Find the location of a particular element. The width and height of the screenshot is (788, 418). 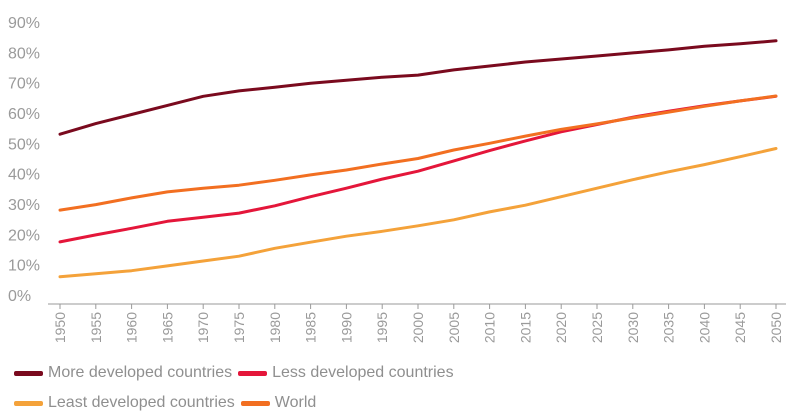

x-tick-label: 1980 is located at coordinates (275, 327).